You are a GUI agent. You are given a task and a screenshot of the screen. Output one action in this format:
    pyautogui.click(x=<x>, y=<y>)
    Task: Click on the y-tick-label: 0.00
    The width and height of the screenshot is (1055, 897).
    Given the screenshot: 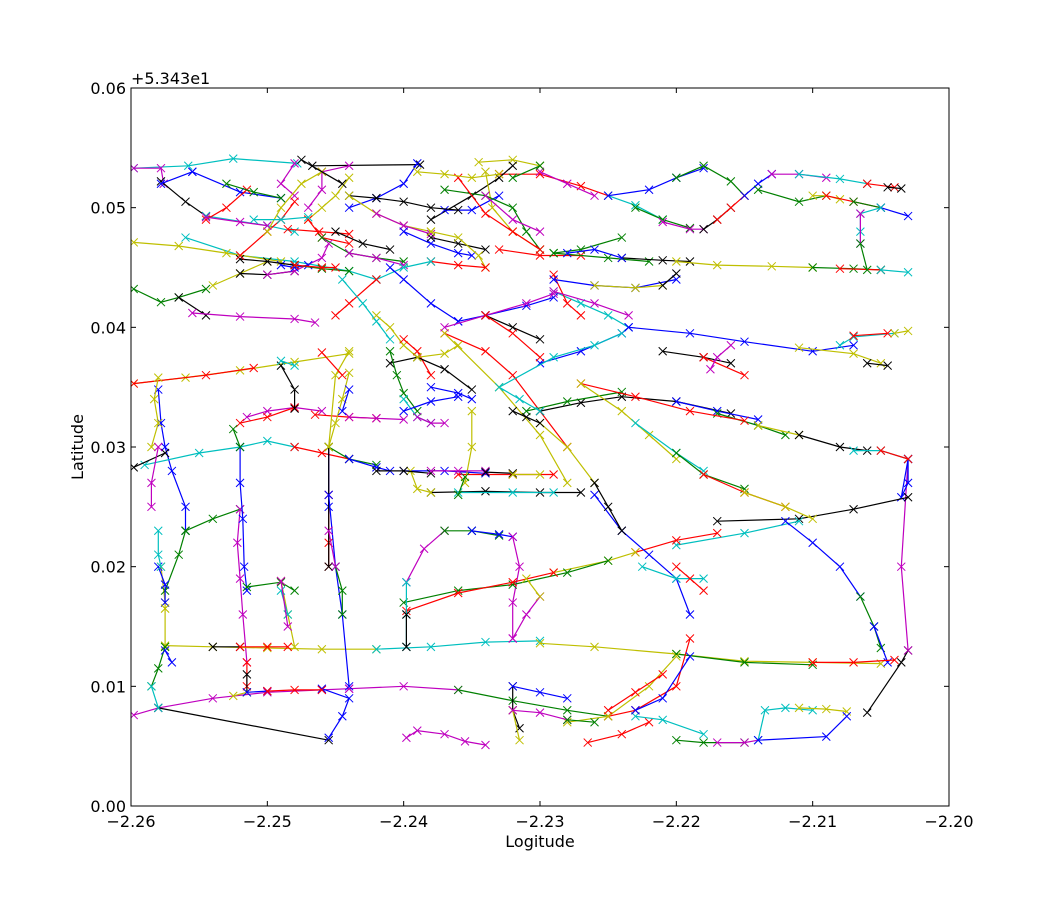 What is the action you would take?
    pyautogui.click(x=108, y=806)
    